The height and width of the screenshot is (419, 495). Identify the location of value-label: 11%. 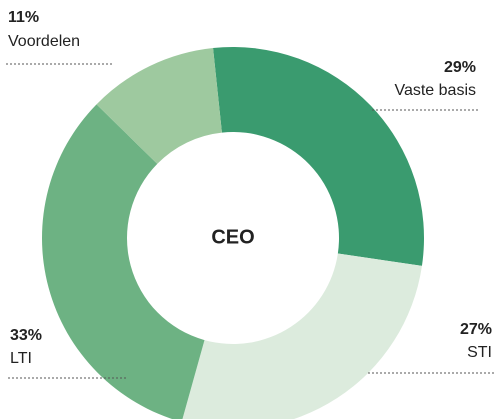
(23, 17).